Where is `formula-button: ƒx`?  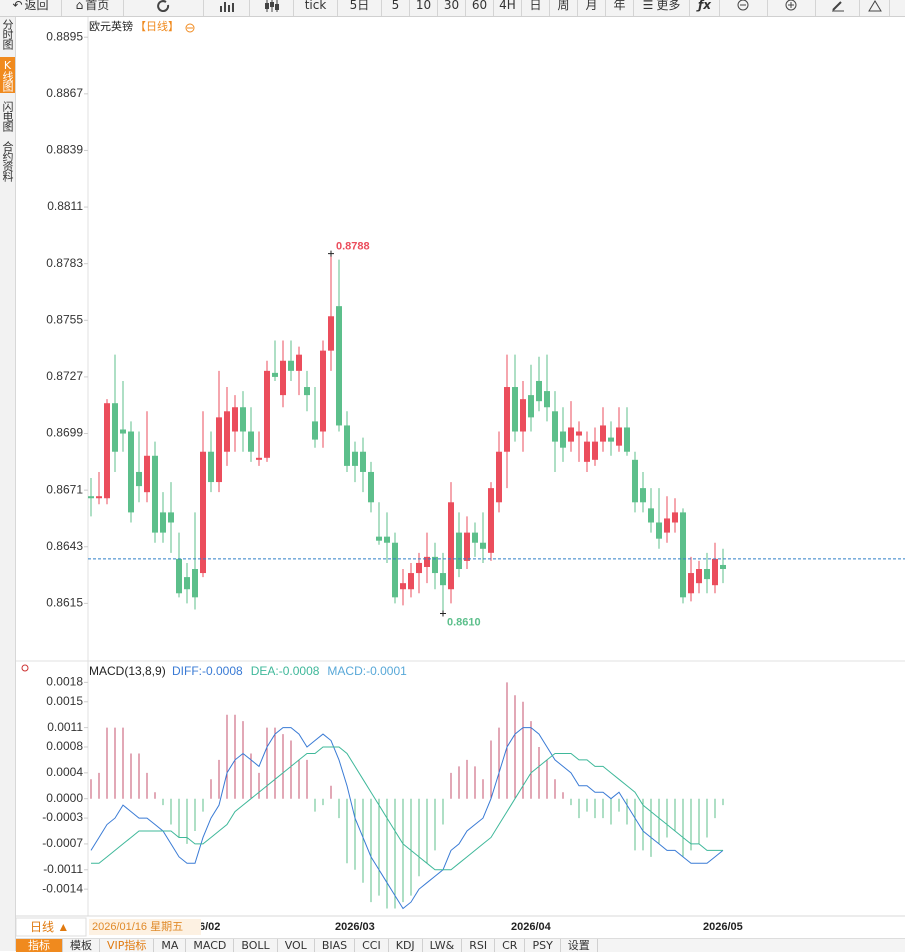 formula-button: ƒx is located at coordinates (705, 8).